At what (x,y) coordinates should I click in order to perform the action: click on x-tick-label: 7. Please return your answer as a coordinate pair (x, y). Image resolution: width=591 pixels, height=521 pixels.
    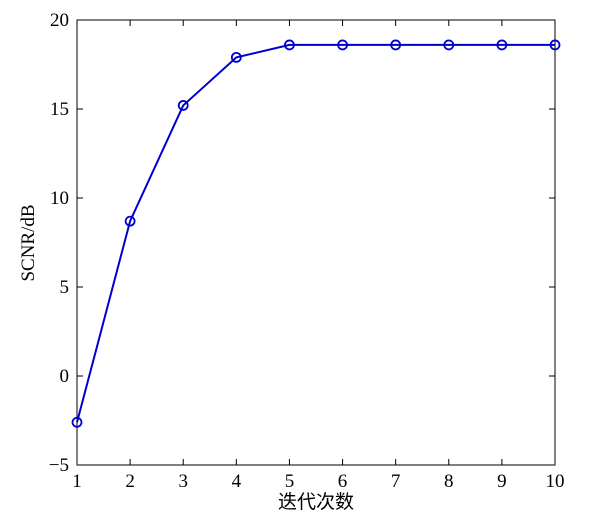
    Looking at the image, I should click on (396, 481).